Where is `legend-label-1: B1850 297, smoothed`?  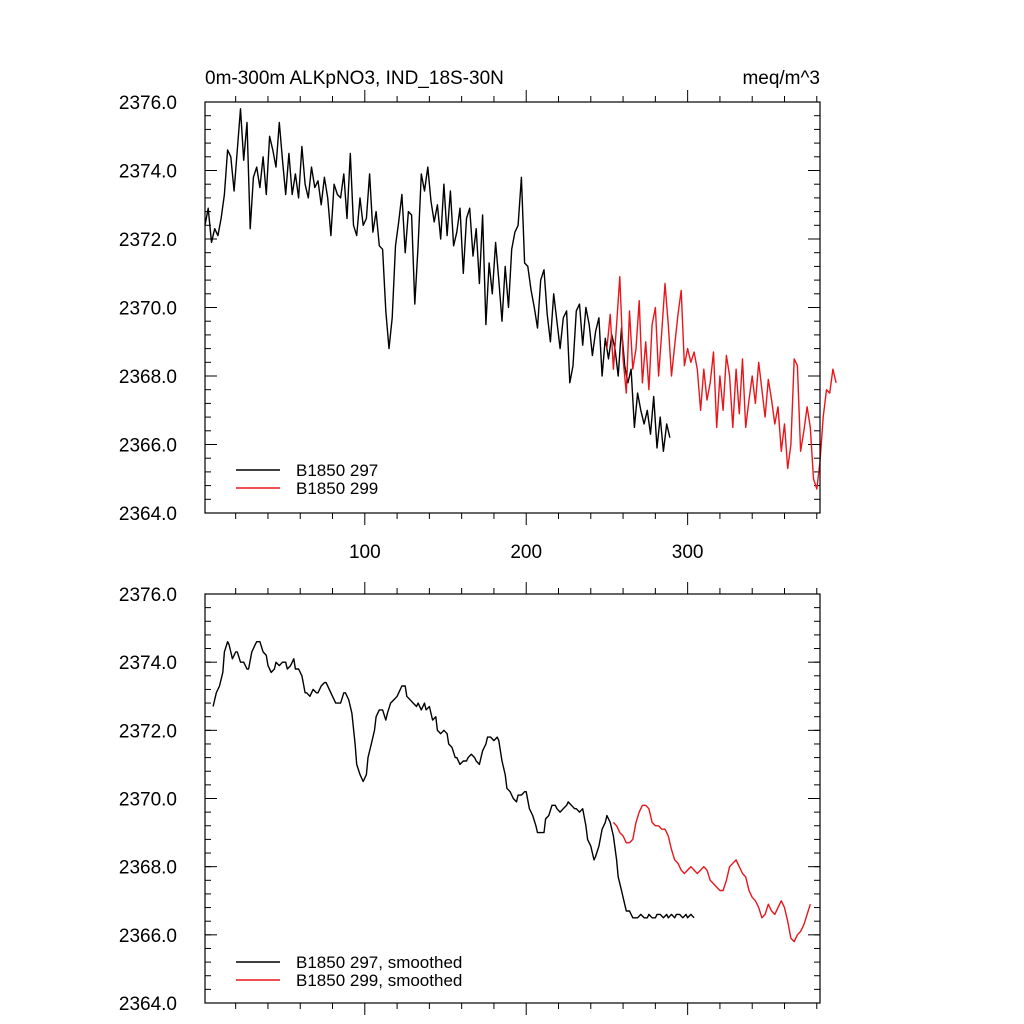
legend-label-1: B1850 297, smoothed is located at coordinates (379, 962).